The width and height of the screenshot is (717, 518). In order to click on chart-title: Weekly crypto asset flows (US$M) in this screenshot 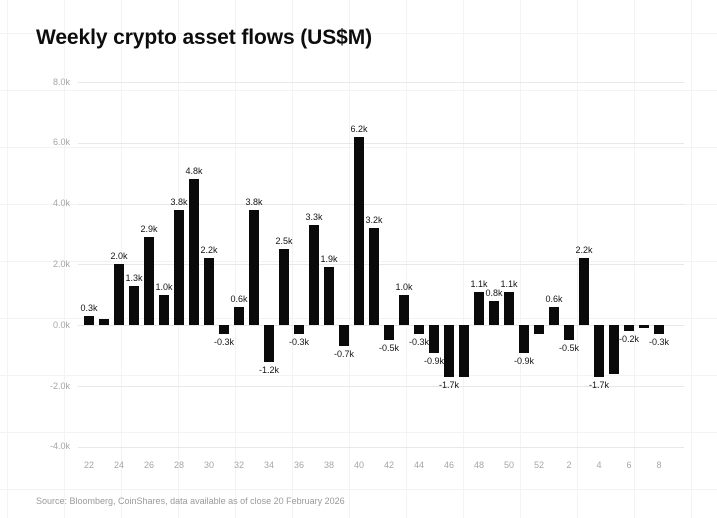, I will do `click(204, 37)`.